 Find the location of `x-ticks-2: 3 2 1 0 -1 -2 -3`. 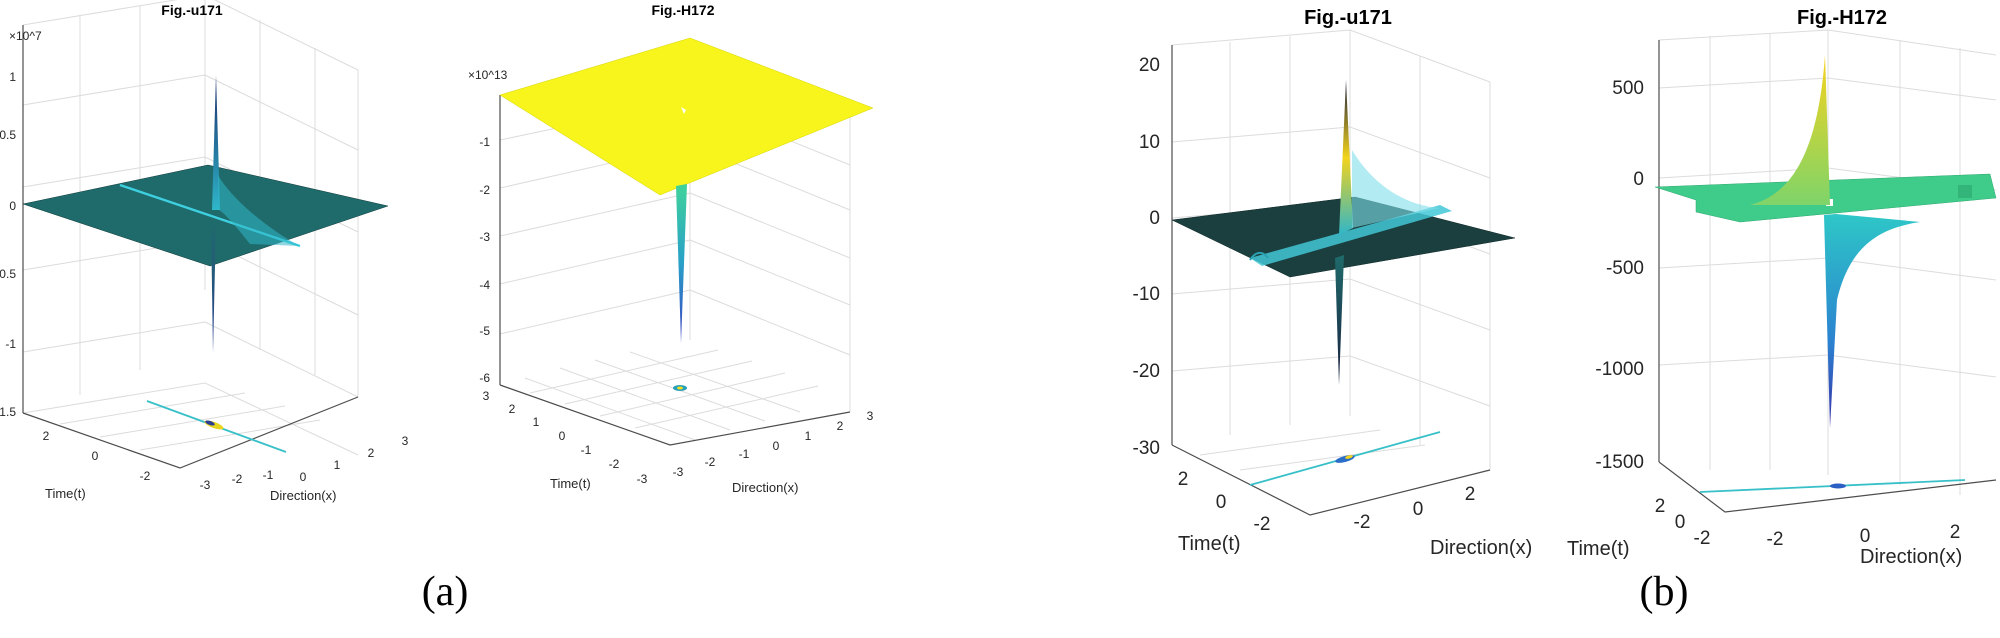

x-ticks-2: 3 2 1 0 -1 -2 -3 is located at coordinates (773, 444).